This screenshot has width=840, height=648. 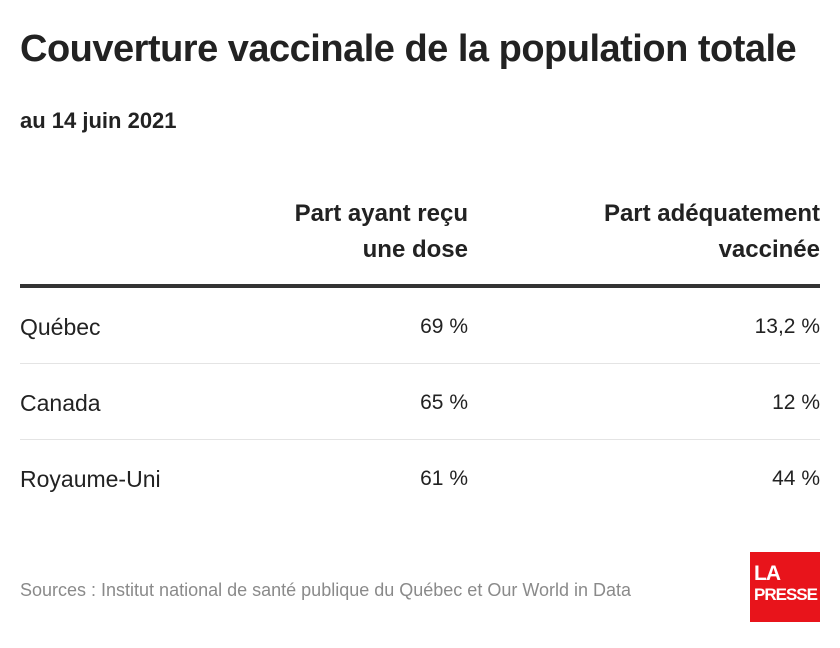 I want to click on cell-one-dose: 61 %, so click(x=444, y=478).